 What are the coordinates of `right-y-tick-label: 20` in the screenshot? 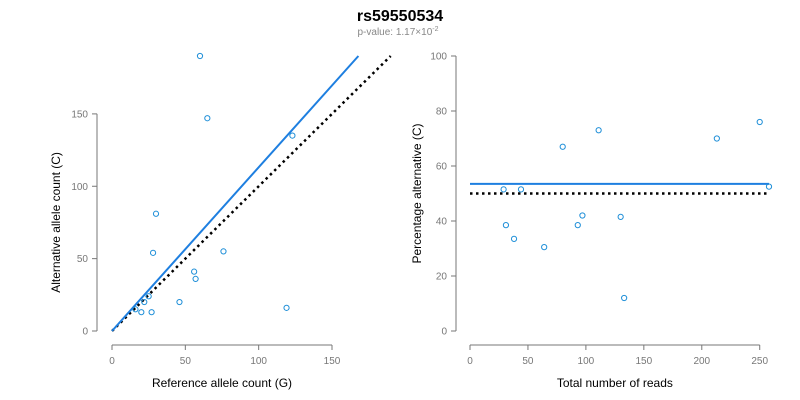 It's located at (442, 277).